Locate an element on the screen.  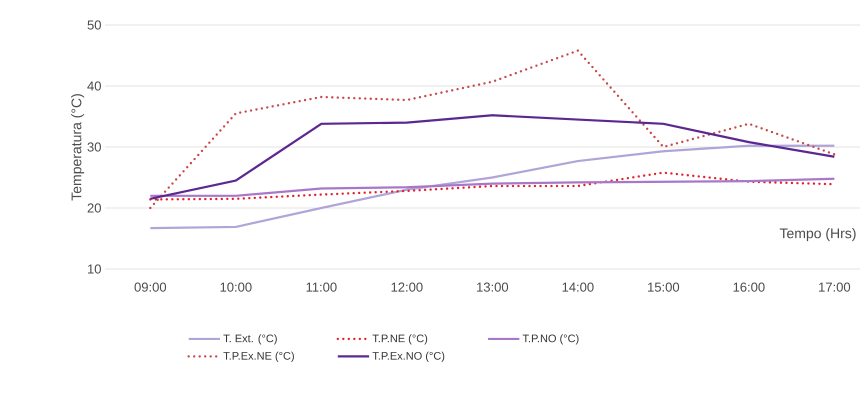
x-tick-label: 14:00 is located at coordinates (578, 287).